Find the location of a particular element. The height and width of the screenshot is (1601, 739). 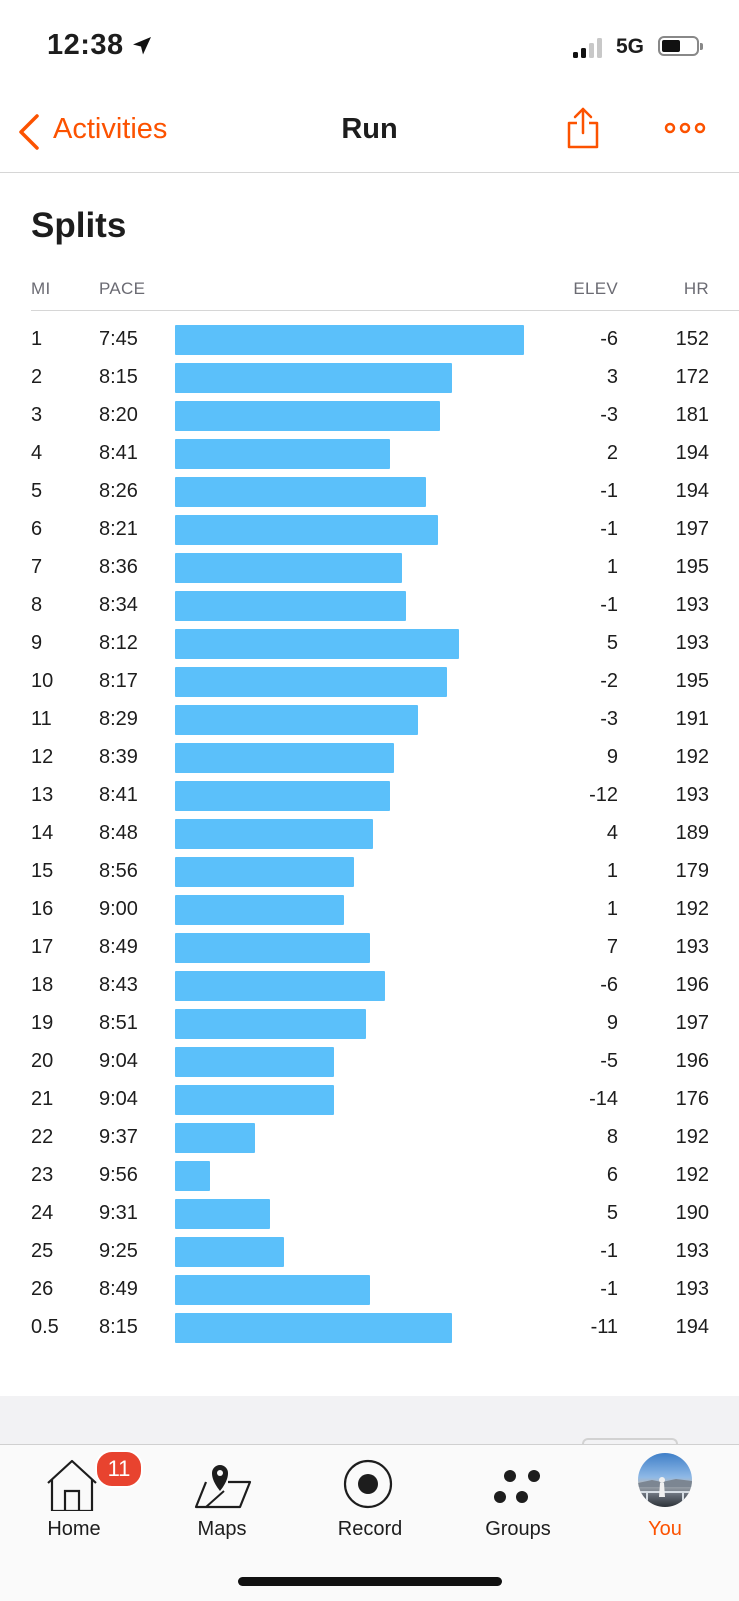

tab-you: You is located at coordinates (665, 1500).